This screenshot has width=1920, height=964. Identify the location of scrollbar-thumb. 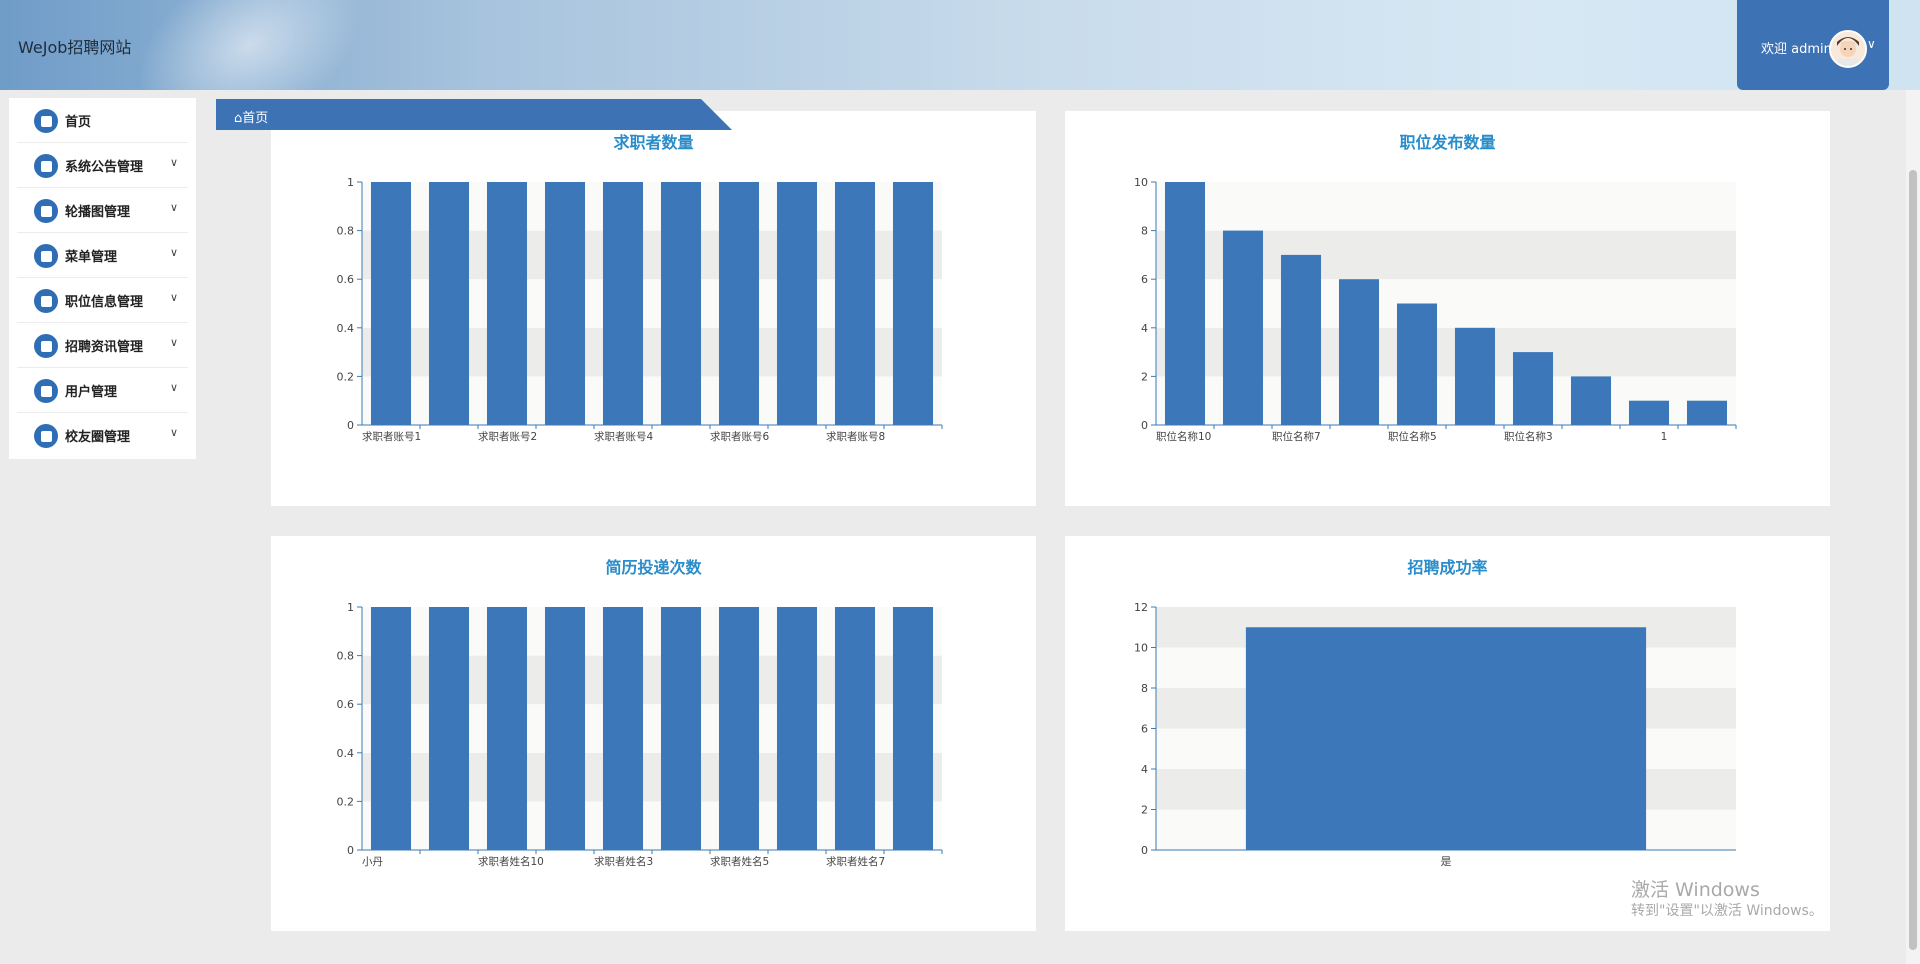
(1913, 560).